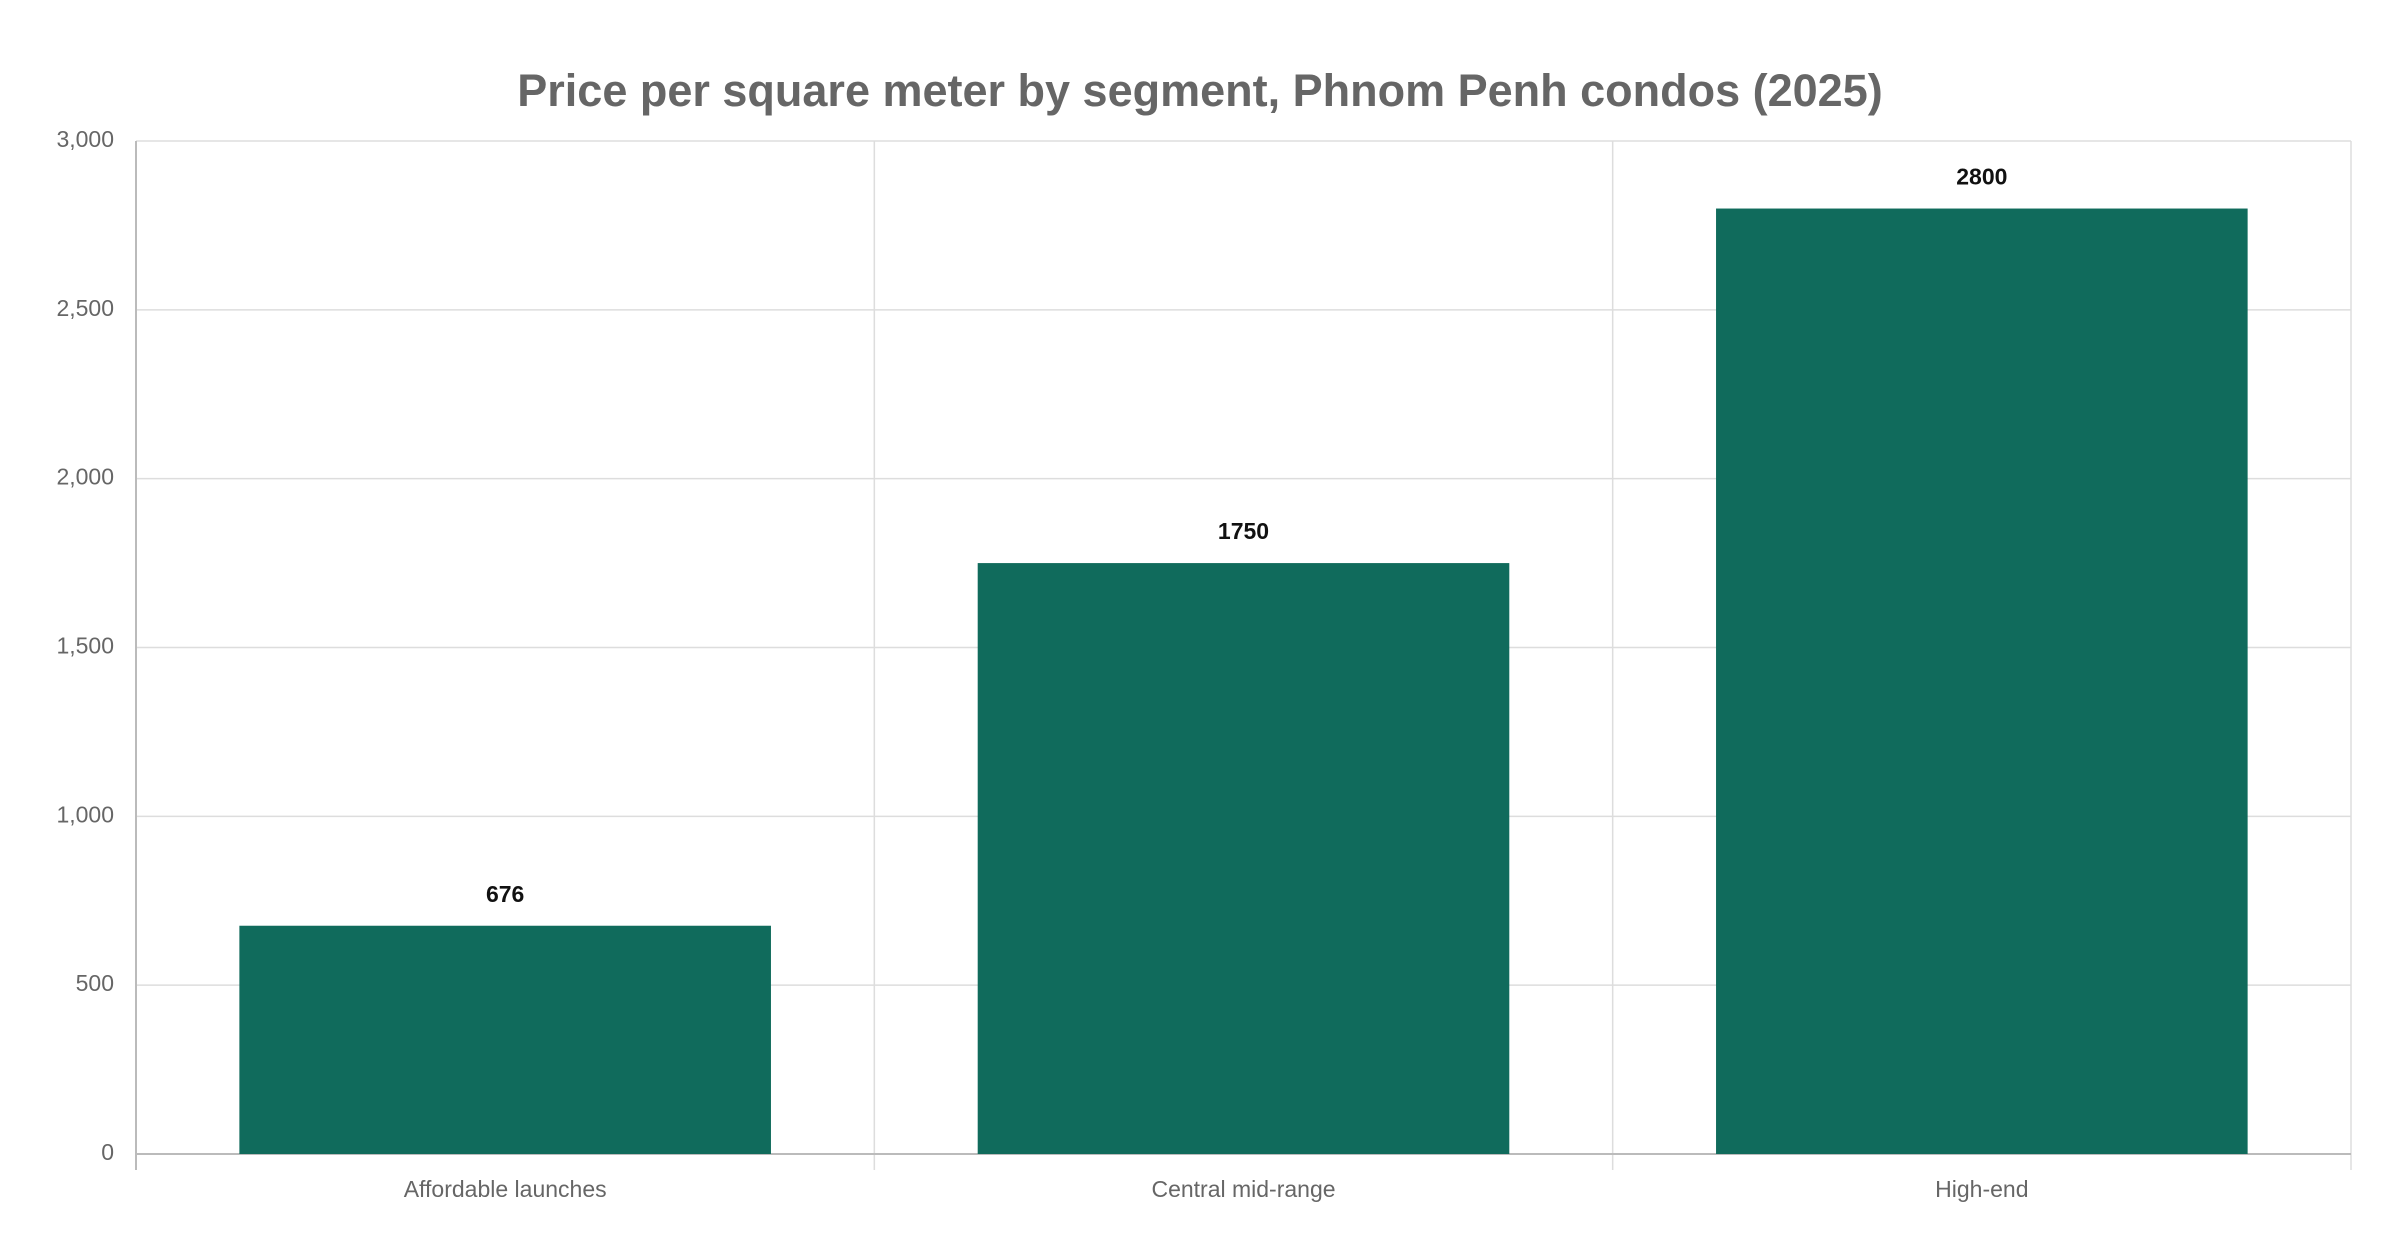 The width and height of the screenshot is (2400, 1260). I want to click on value-label: 2800, so click(1981, 177).